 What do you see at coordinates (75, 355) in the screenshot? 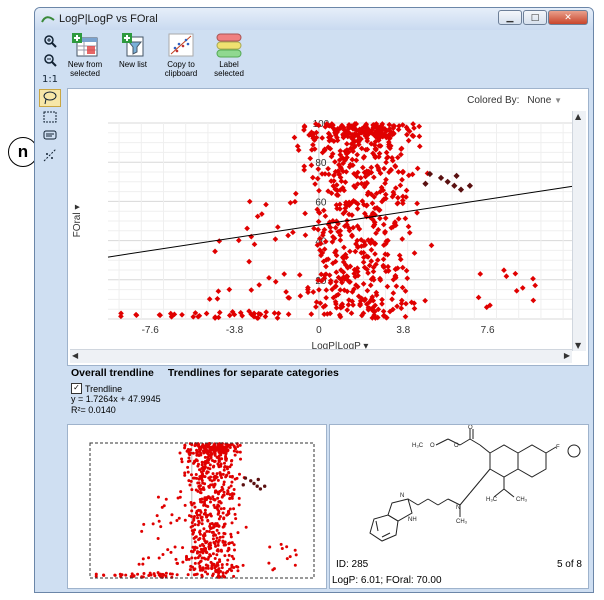
I see `scroll-left-icon: ◀` at bounding box center [75, 355].